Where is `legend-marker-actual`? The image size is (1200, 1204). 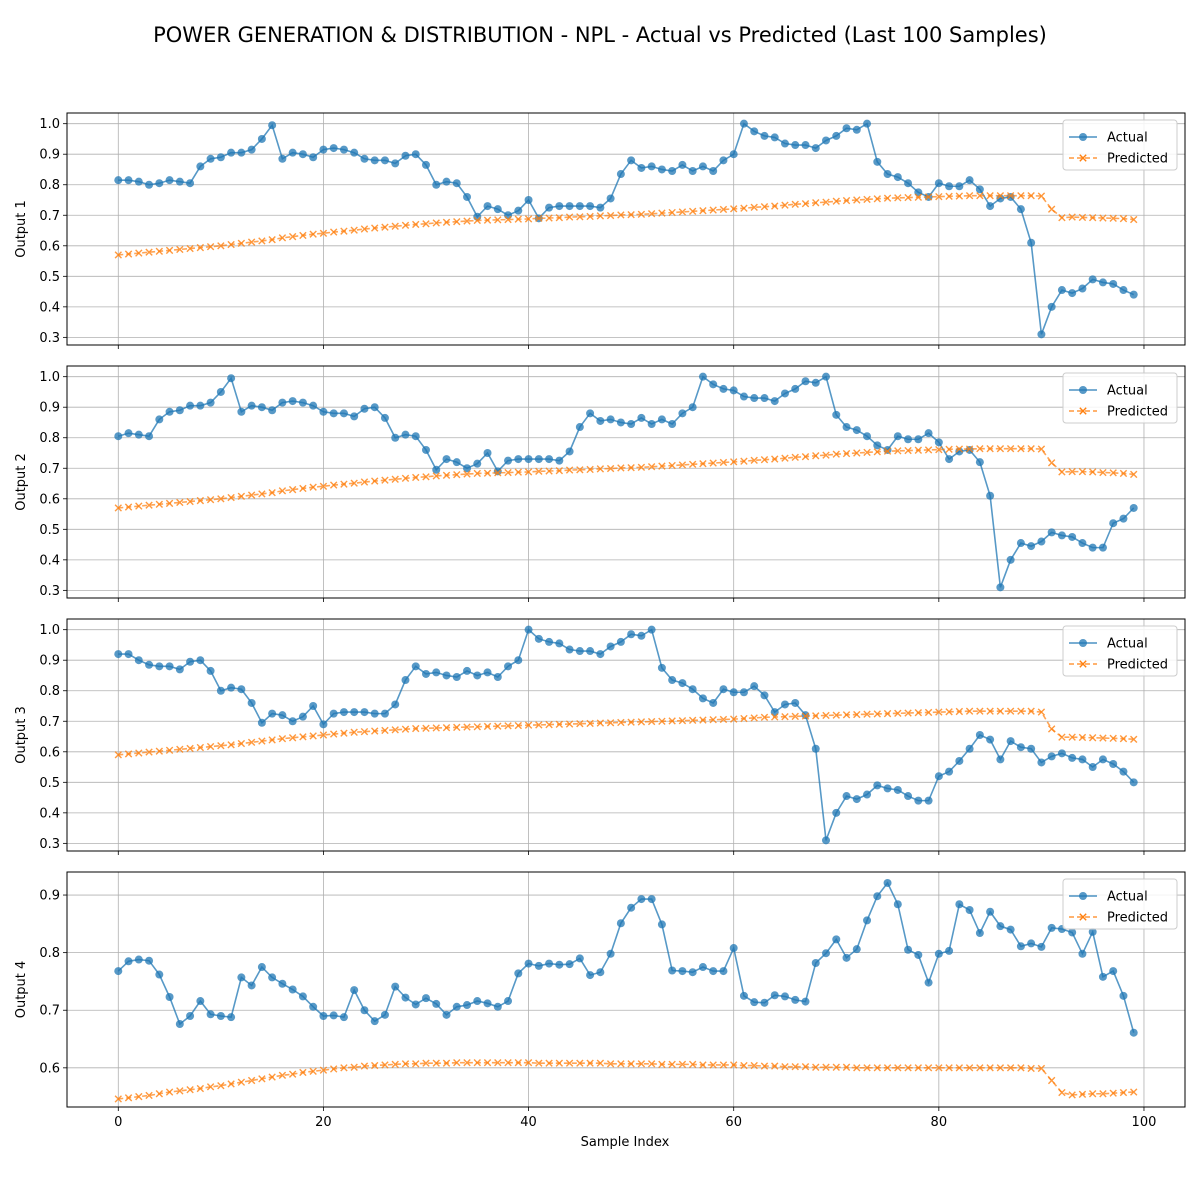 legend-marker-actual is located at coordinates (1083, 137).